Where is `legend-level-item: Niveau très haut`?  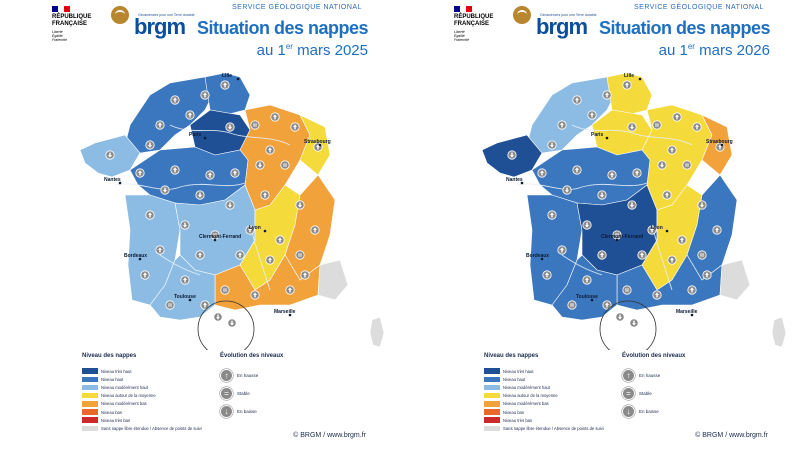
legend-level-item: Niveau très haut is located at coordinates (142, 371).